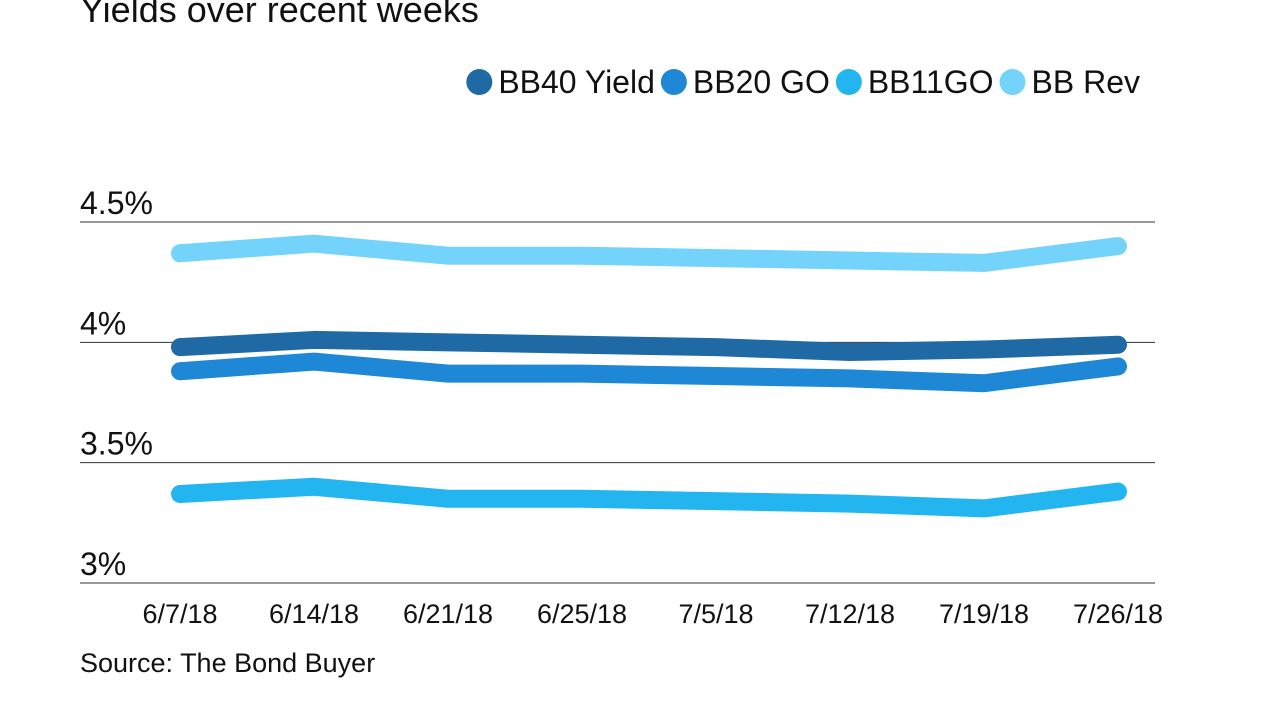  Describe the element at coordinates (582, 614) in the screenshot. I see `x-tick-label: 6/25/18` at that location.